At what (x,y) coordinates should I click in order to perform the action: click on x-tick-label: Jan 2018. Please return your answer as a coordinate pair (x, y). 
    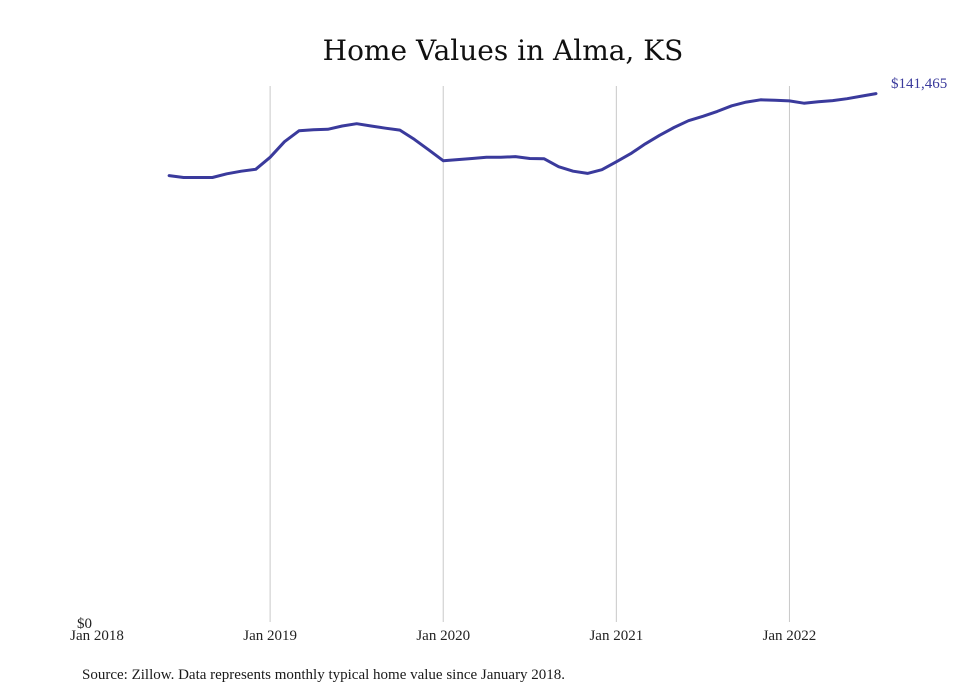
    Looking at the image, I should click on (97, 636).